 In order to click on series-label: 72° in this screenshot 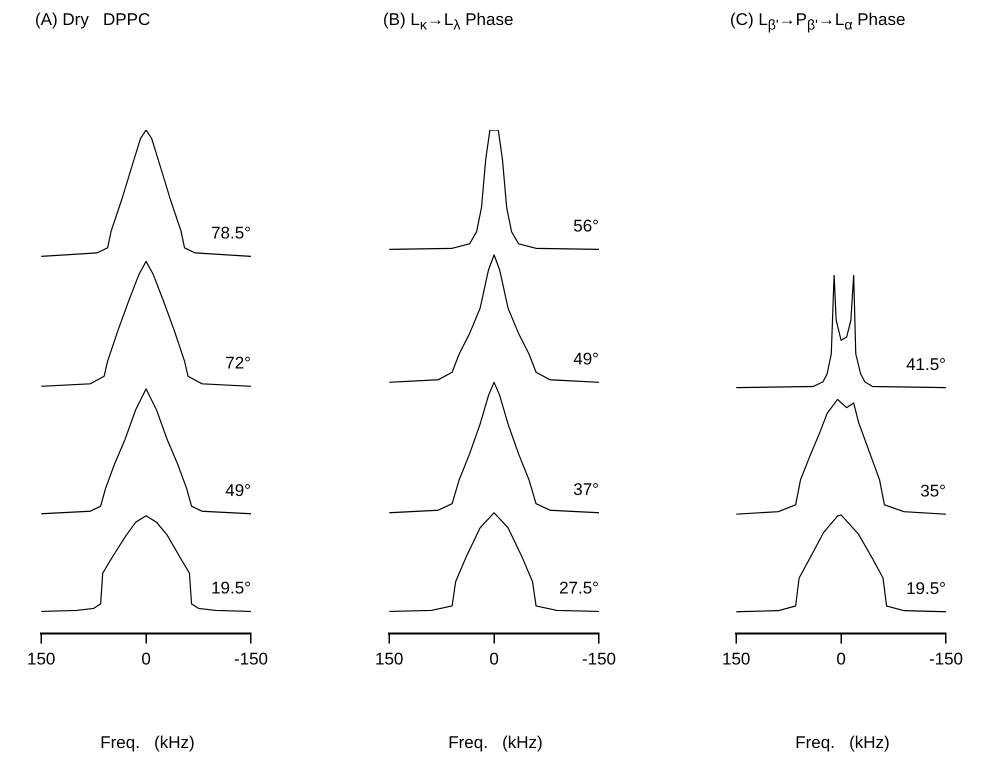, I will do `click(238, 363)`.